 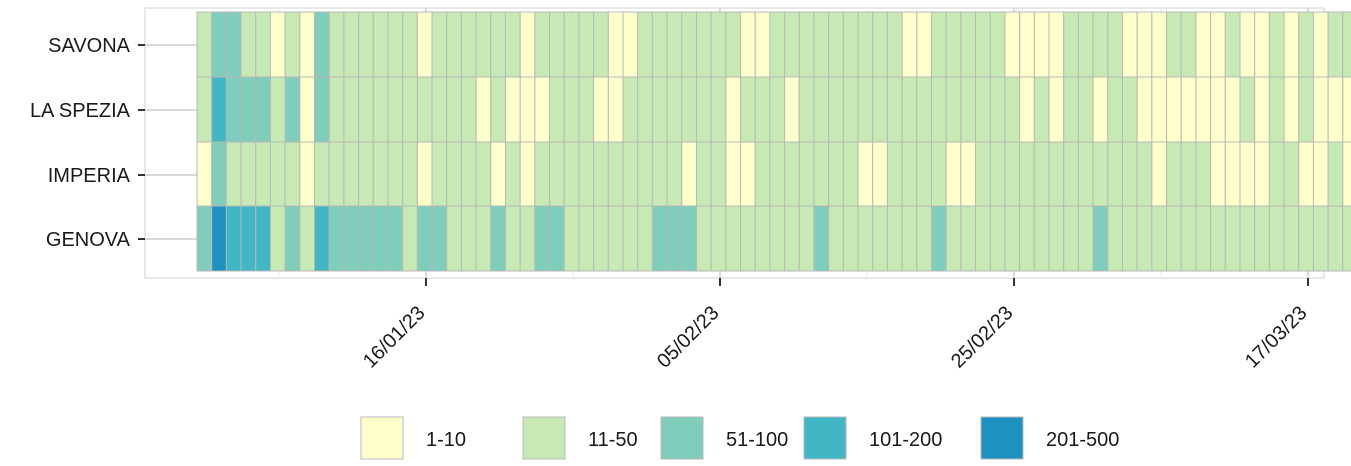 I want to click on legend-label: 1-10, so click(x=446, y=440).